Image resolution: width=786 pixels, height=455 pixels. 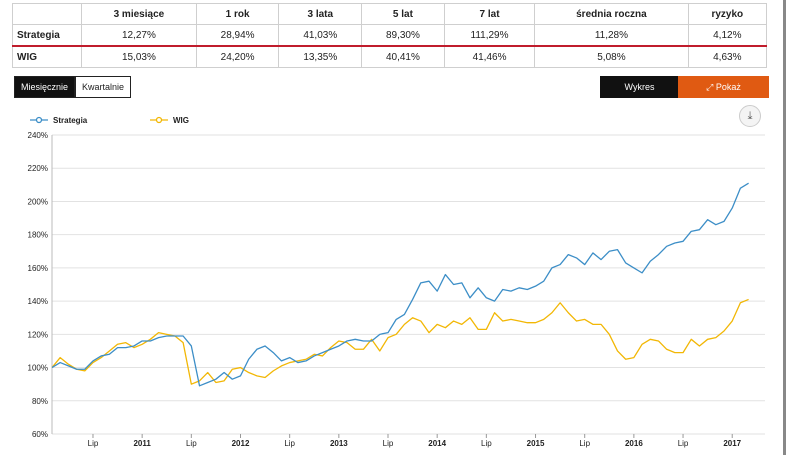 I want to click on show-details-label: Pokaż szczegóły, so click(x=723, y=97).